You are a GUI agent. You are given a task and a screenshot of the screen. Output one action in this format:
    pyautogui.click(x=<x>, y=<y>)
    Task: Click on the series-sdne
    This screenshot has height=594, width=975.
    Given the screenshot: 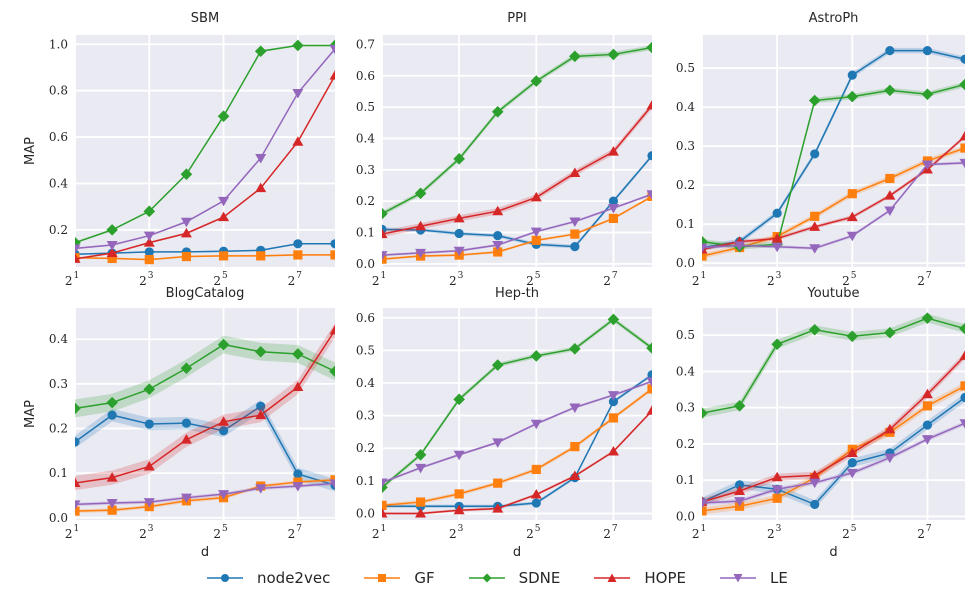 What is the action you would take?
    pyautogui.click(x=833, y=365)
    